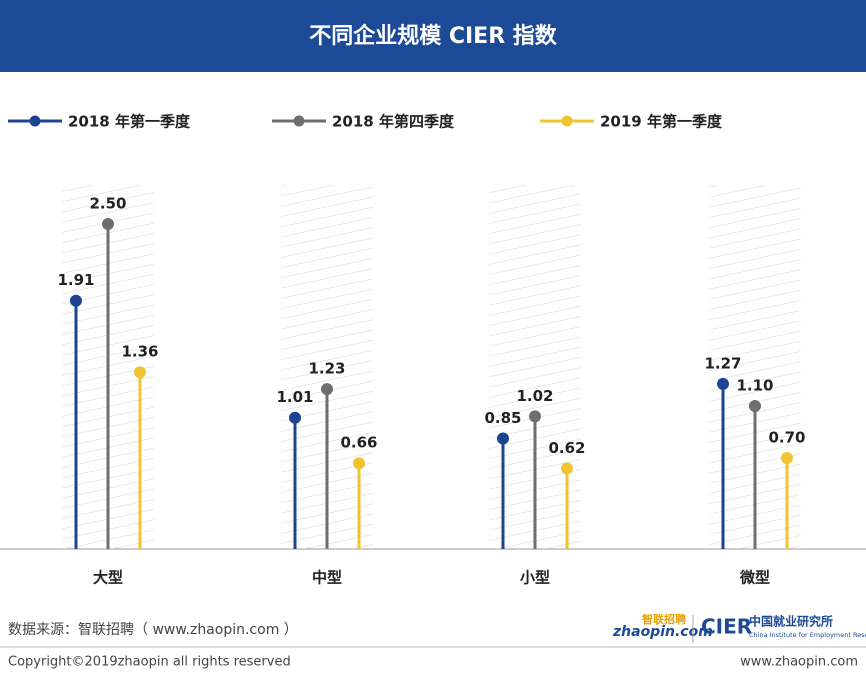 The height and width of the screenshot is (673, 866). I want to click on header-bar, so click(433, 36).